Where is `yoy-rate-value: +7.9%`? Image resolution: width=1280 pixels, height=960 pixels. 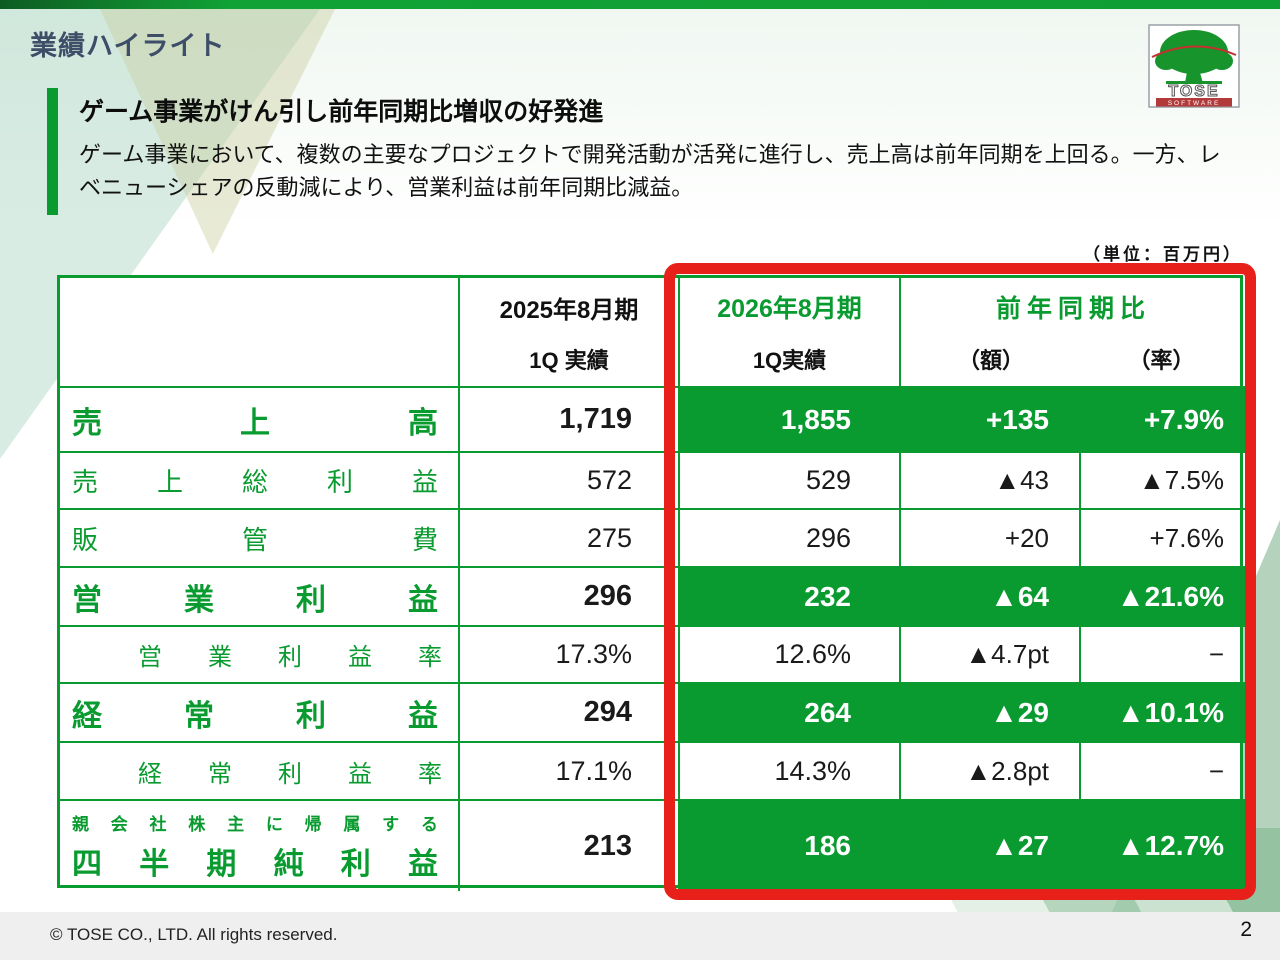 yoy-rate-value: +7.9% is located at coordinates (1163, 420).